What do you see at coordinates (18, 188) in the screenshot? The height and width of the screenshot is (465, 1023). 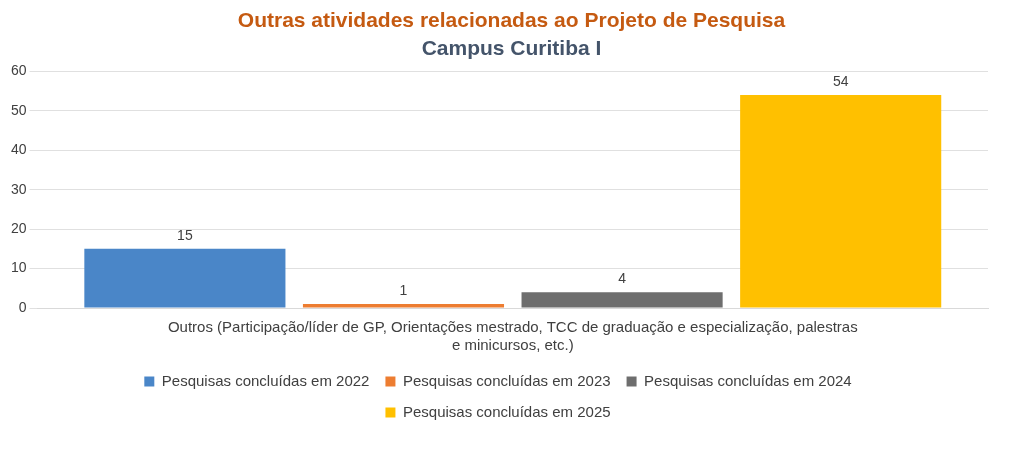 I see `y-tick-label: 30` at bounding box center [18, 188].